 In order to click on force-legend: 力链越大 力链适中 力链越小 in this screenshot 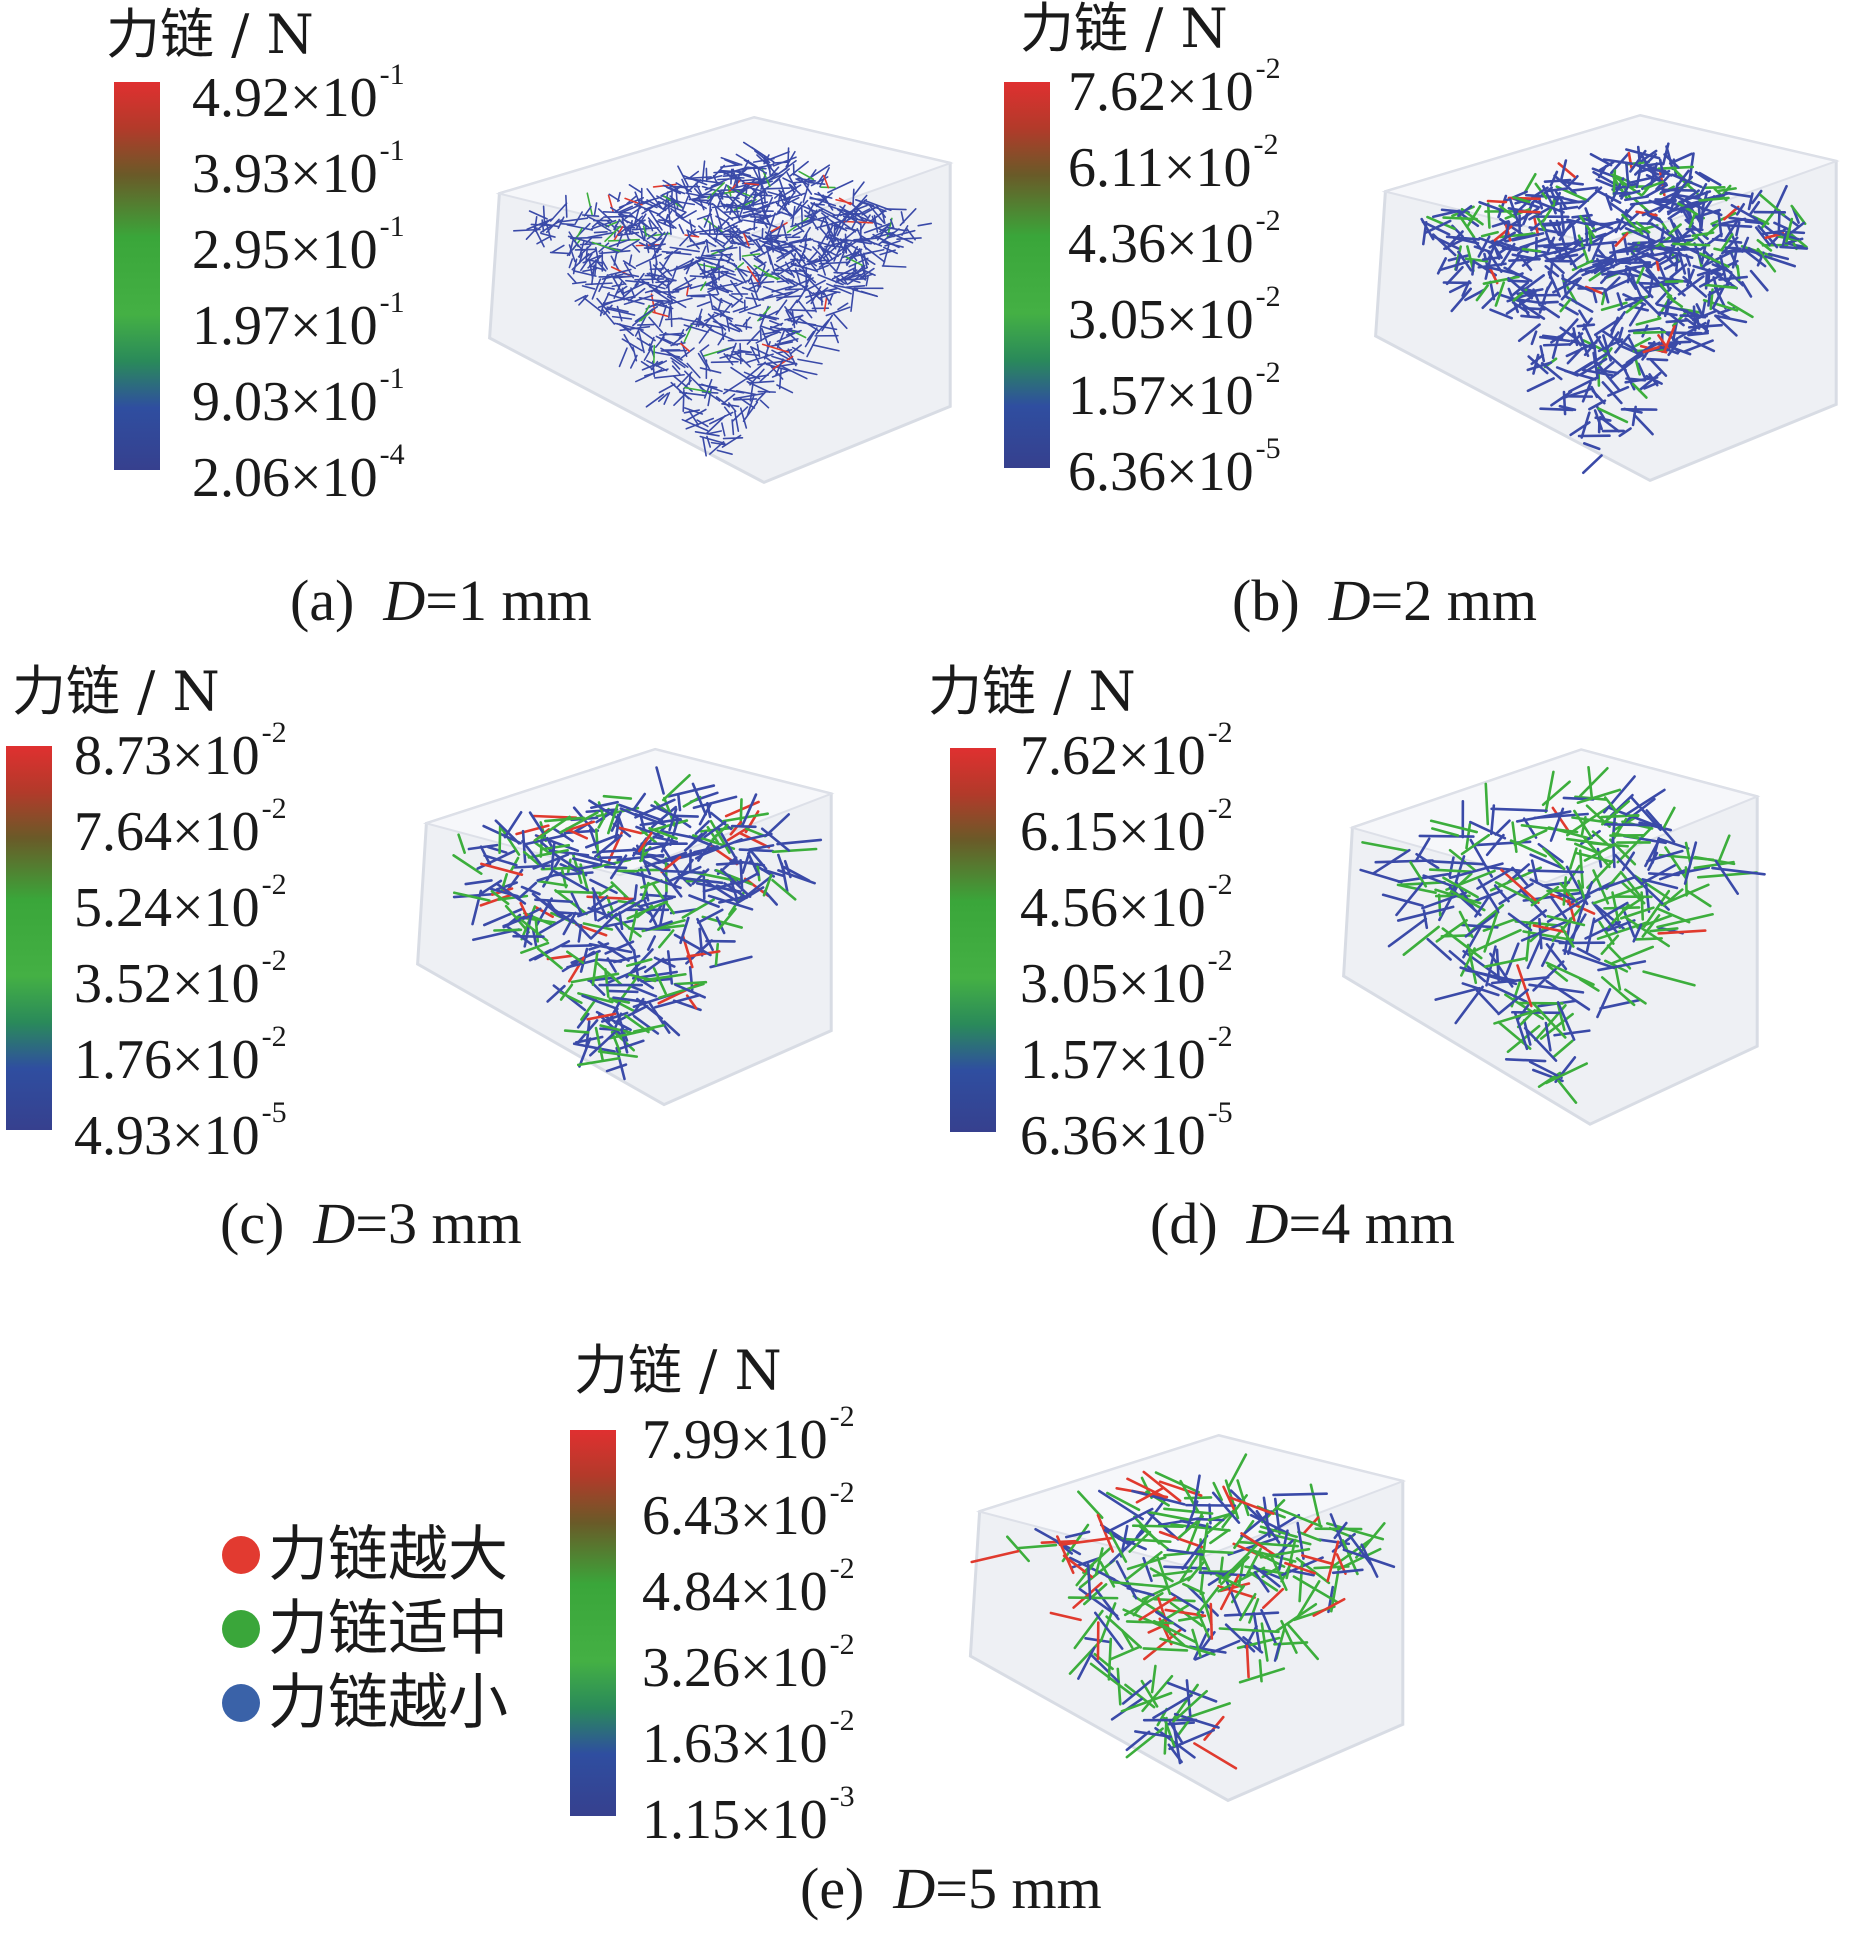, I will do `click(365, 1629)`.